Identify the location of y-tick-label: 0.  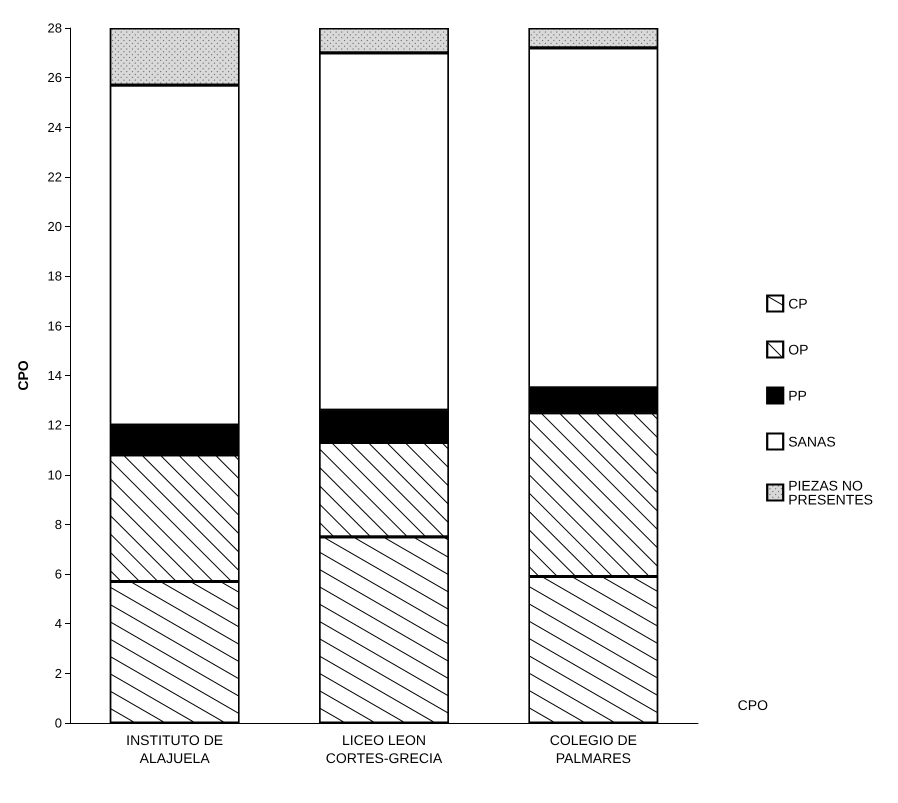
(58, 723).